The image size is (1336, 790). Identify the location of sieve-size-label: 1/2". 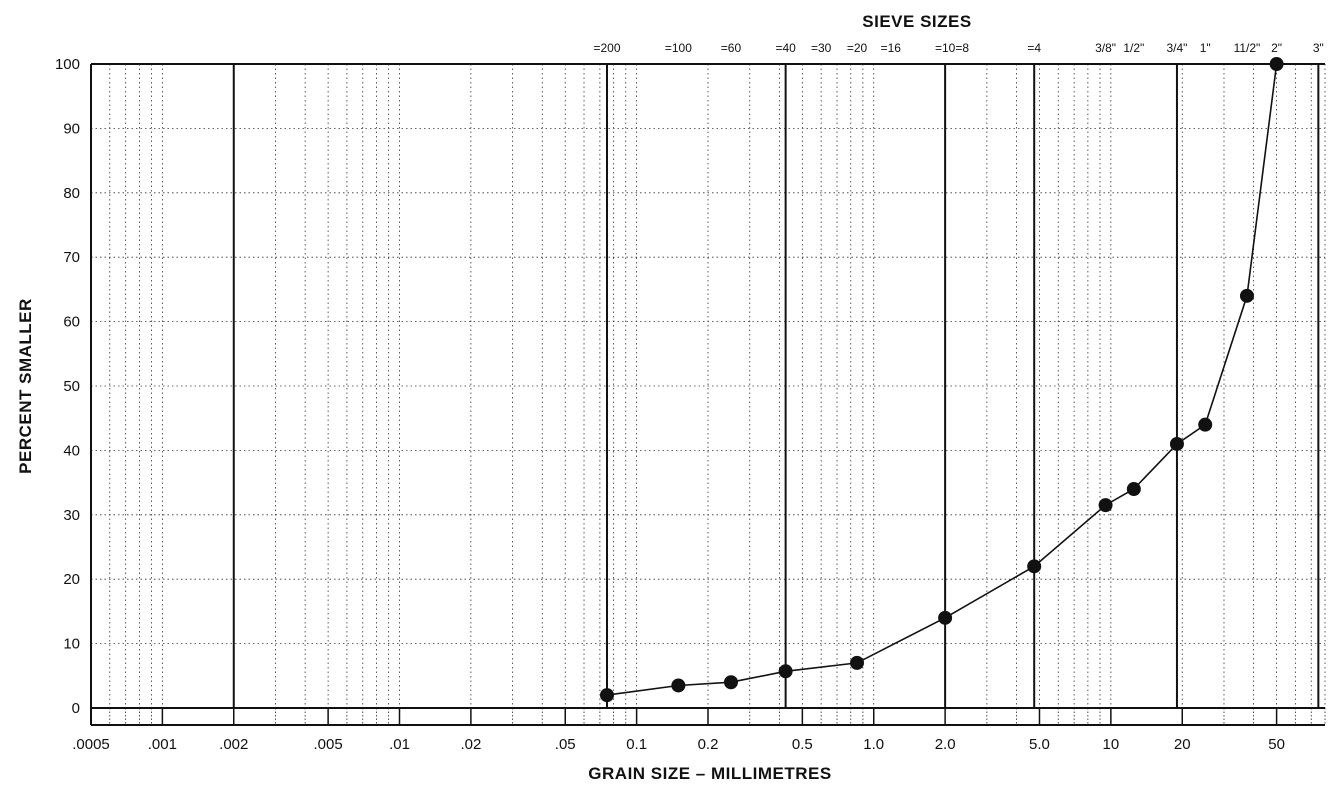
(1133, 48).